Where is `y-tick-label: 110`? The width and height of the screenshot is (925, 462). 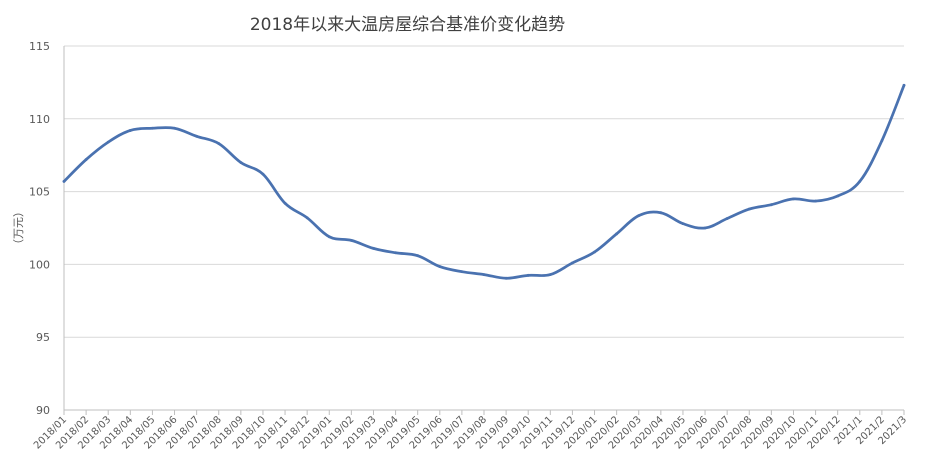
y-tick-label: 110 is located at coordinates (39, 119).